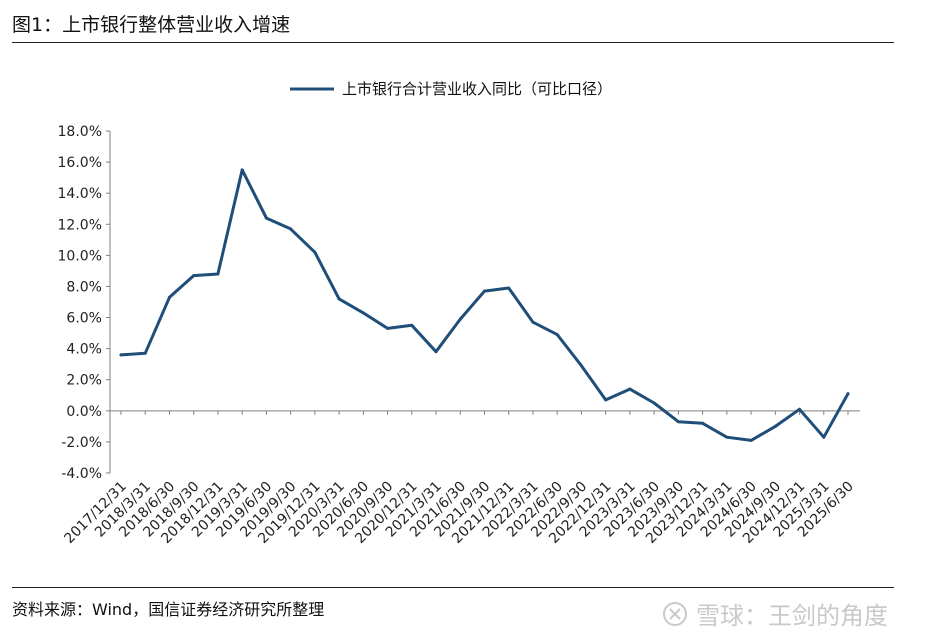 Image resolution: width=938 pixels, height=644 pixels. I want to click on y-tick-label: 12.0%, so click(80, 225).